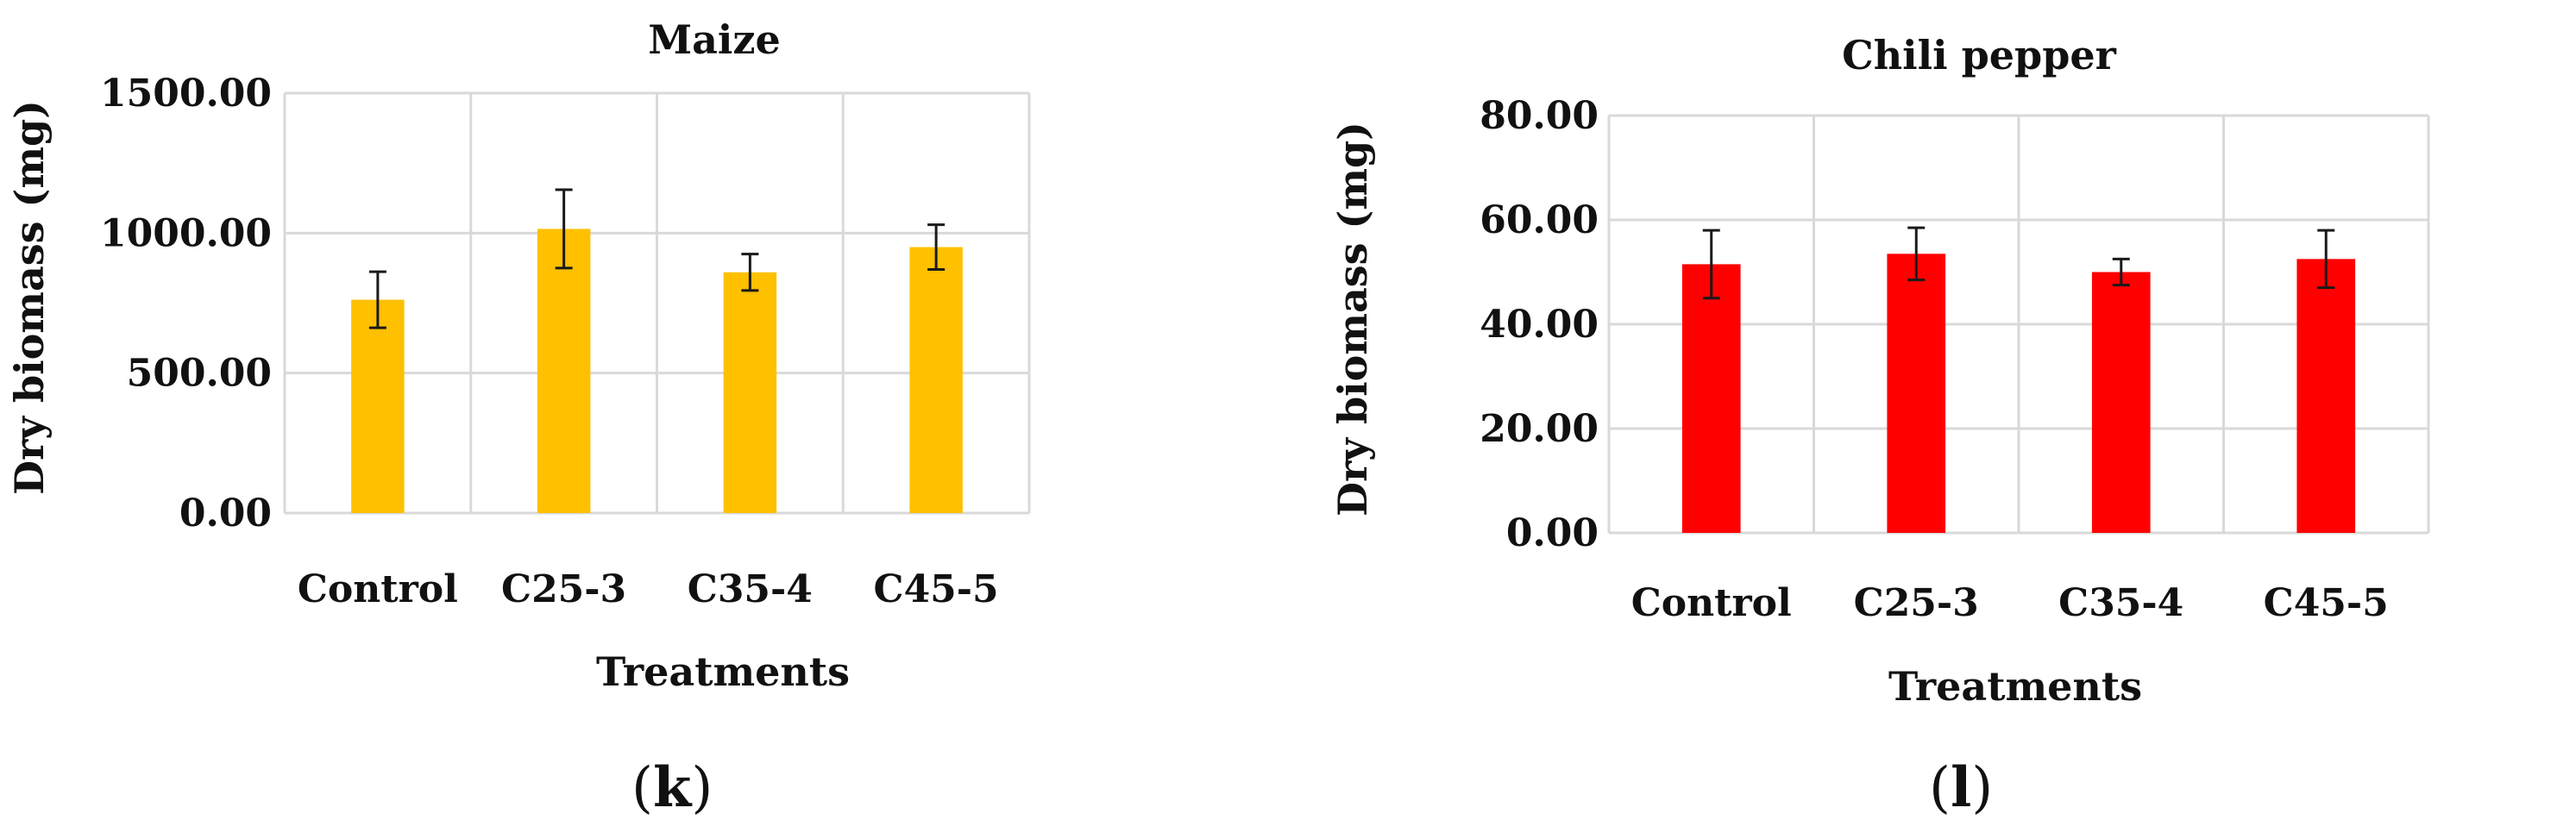  I want to click on chart-title: Maize, so click(714, 40).